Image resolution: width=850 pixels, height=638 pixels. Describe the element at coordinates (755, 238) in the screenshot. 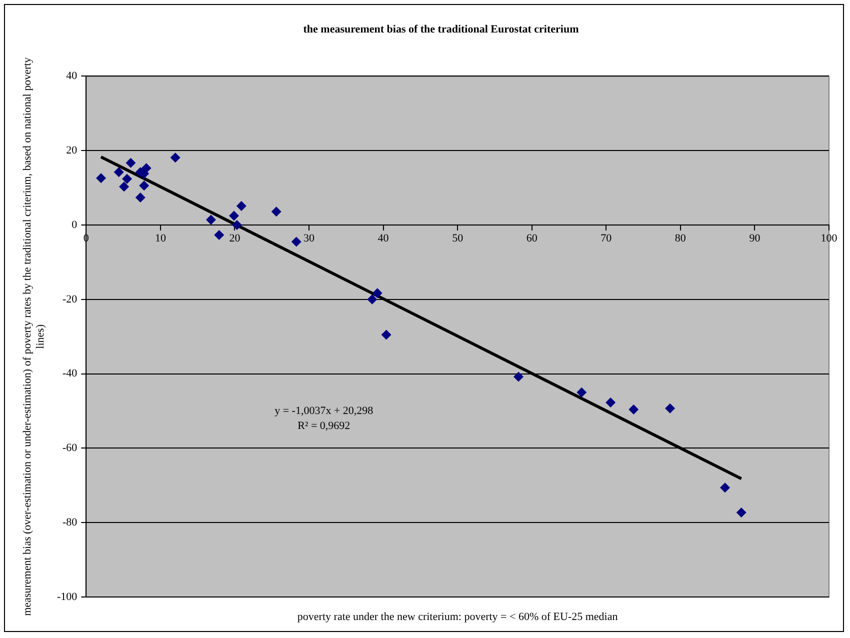

I see `x-tick-label: 90` at that location.